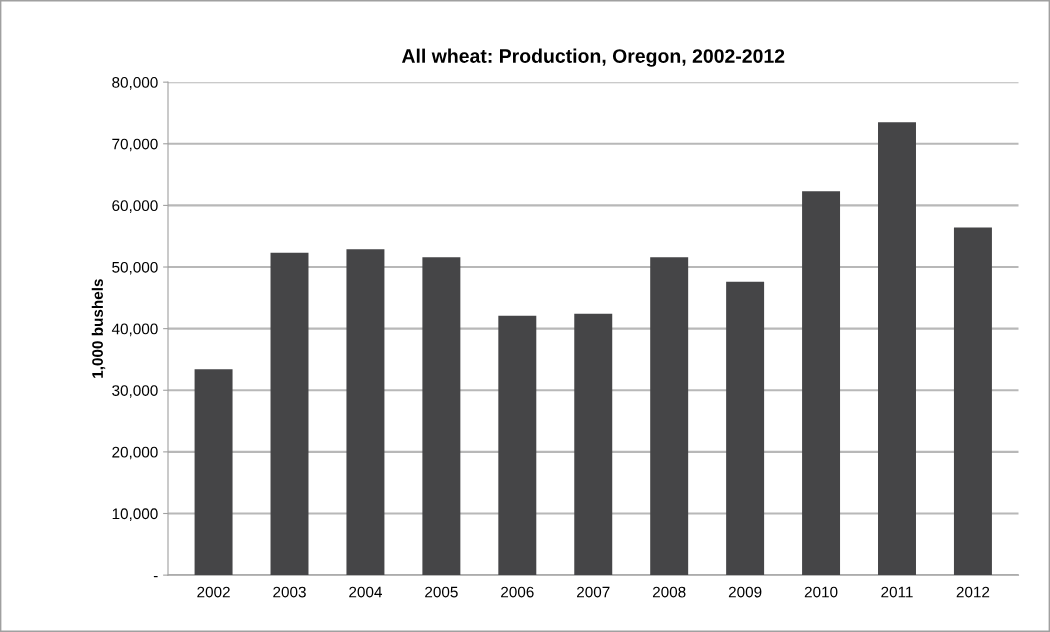  I want to click on y-tick-label: 10,000, so click(135, 514).